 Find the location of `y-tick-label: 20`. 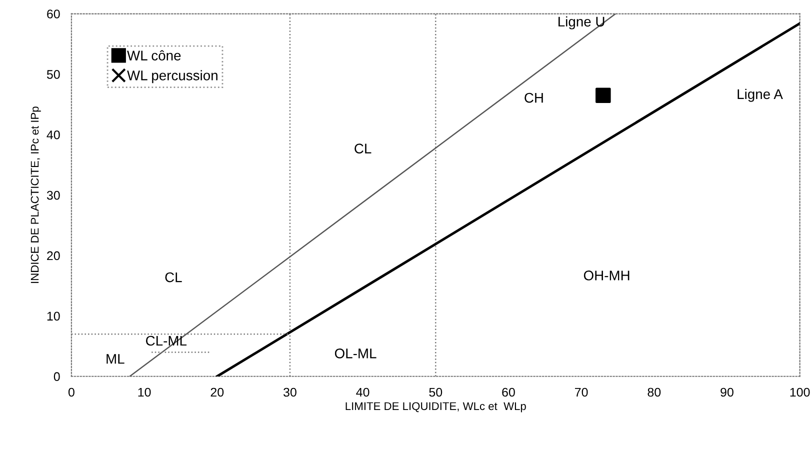

y-tick-label: 20 is located at coordinates (53, 255).